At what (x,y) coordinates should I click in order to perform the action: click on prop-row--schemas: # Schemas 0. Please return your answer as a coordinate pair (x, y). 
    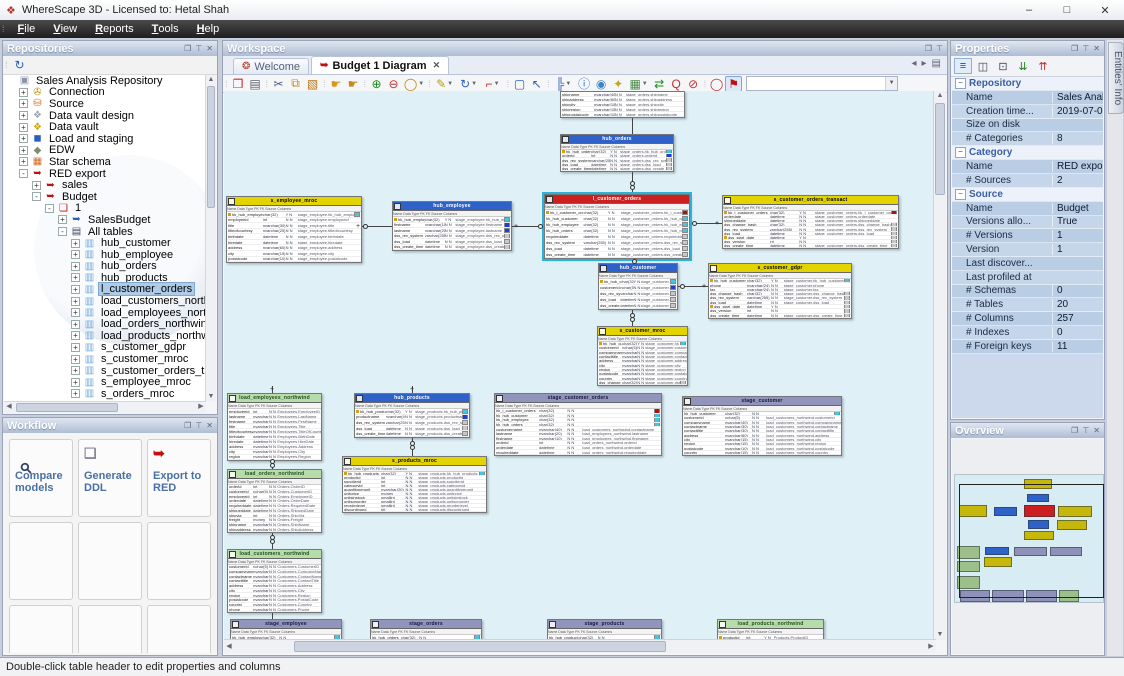
    Looking at the image, I should click on (1027, 291).